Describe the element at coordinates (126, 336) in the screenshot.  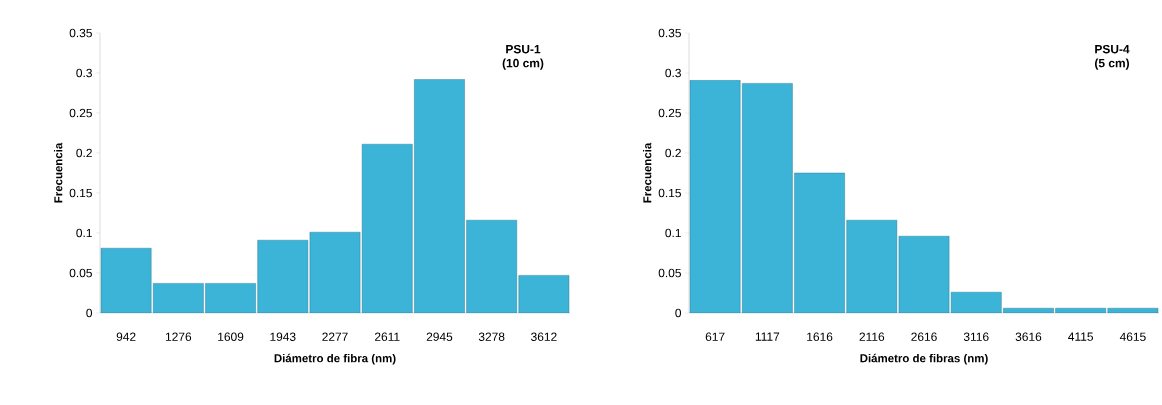
I see `x-tick-label: 942` at that location.